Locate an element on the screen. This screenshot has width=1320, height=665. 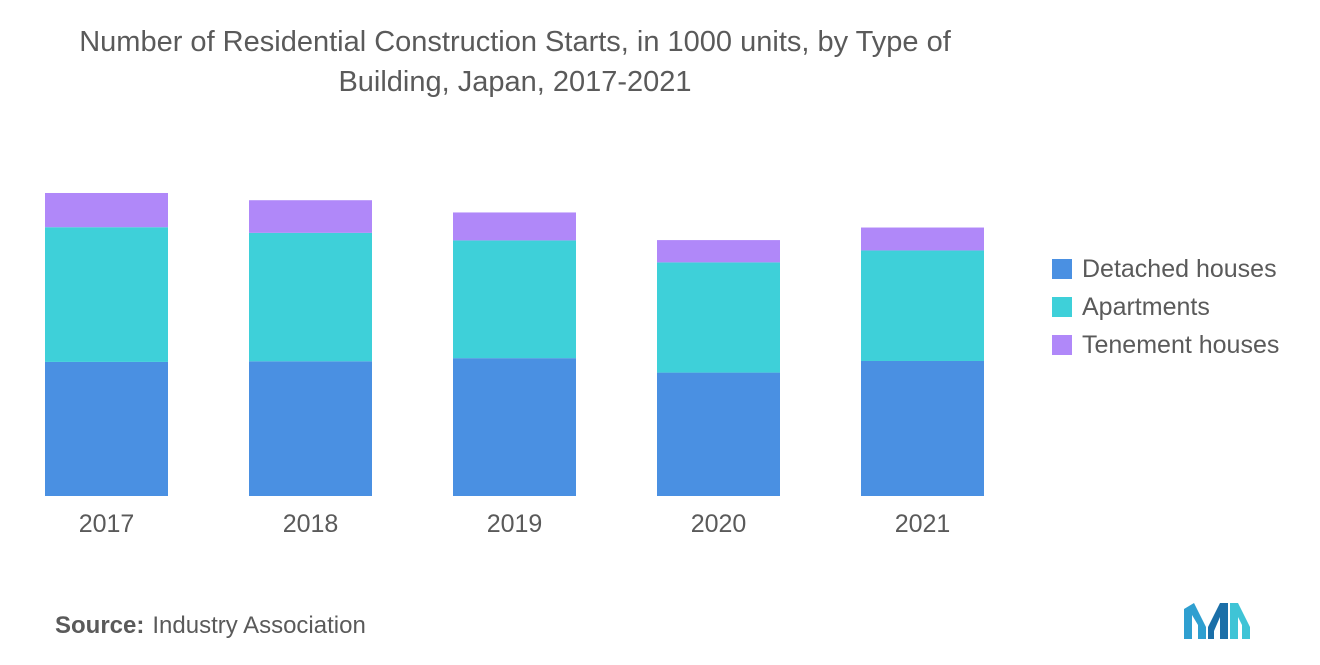
bar-detached-houses-2019 is located at coordinates (514, 427).